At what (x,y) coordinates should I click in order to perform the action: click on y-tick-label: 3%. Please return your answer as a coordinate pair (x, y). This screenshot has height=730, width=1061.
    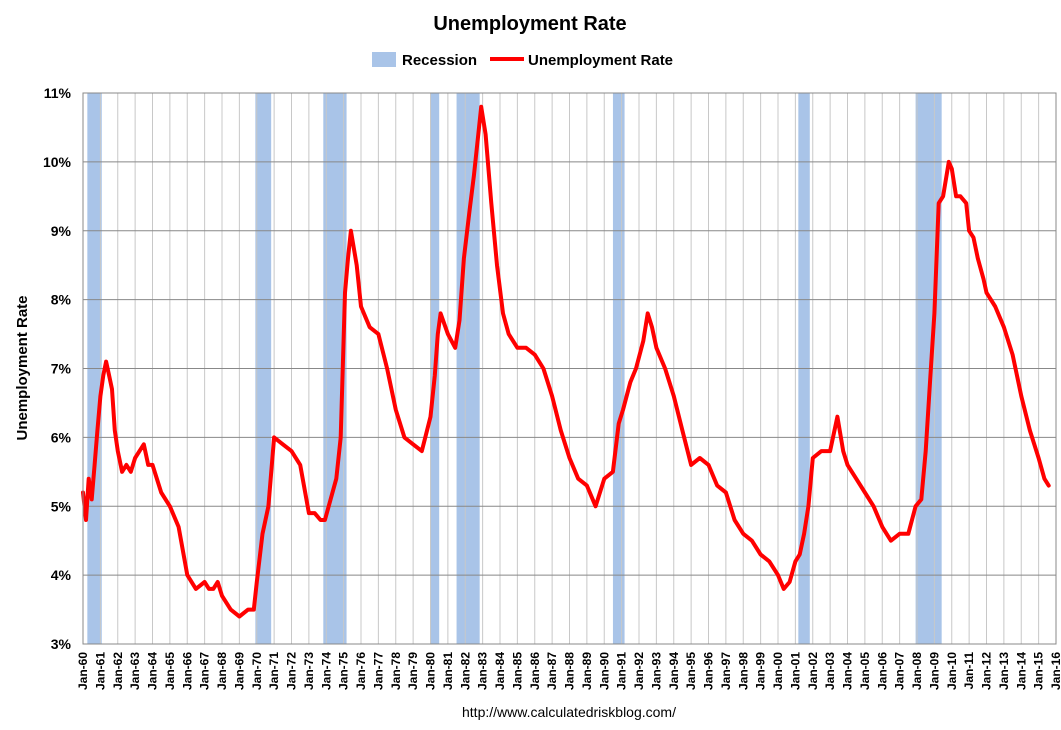
    Looking at the image, I should click on (61, 644).